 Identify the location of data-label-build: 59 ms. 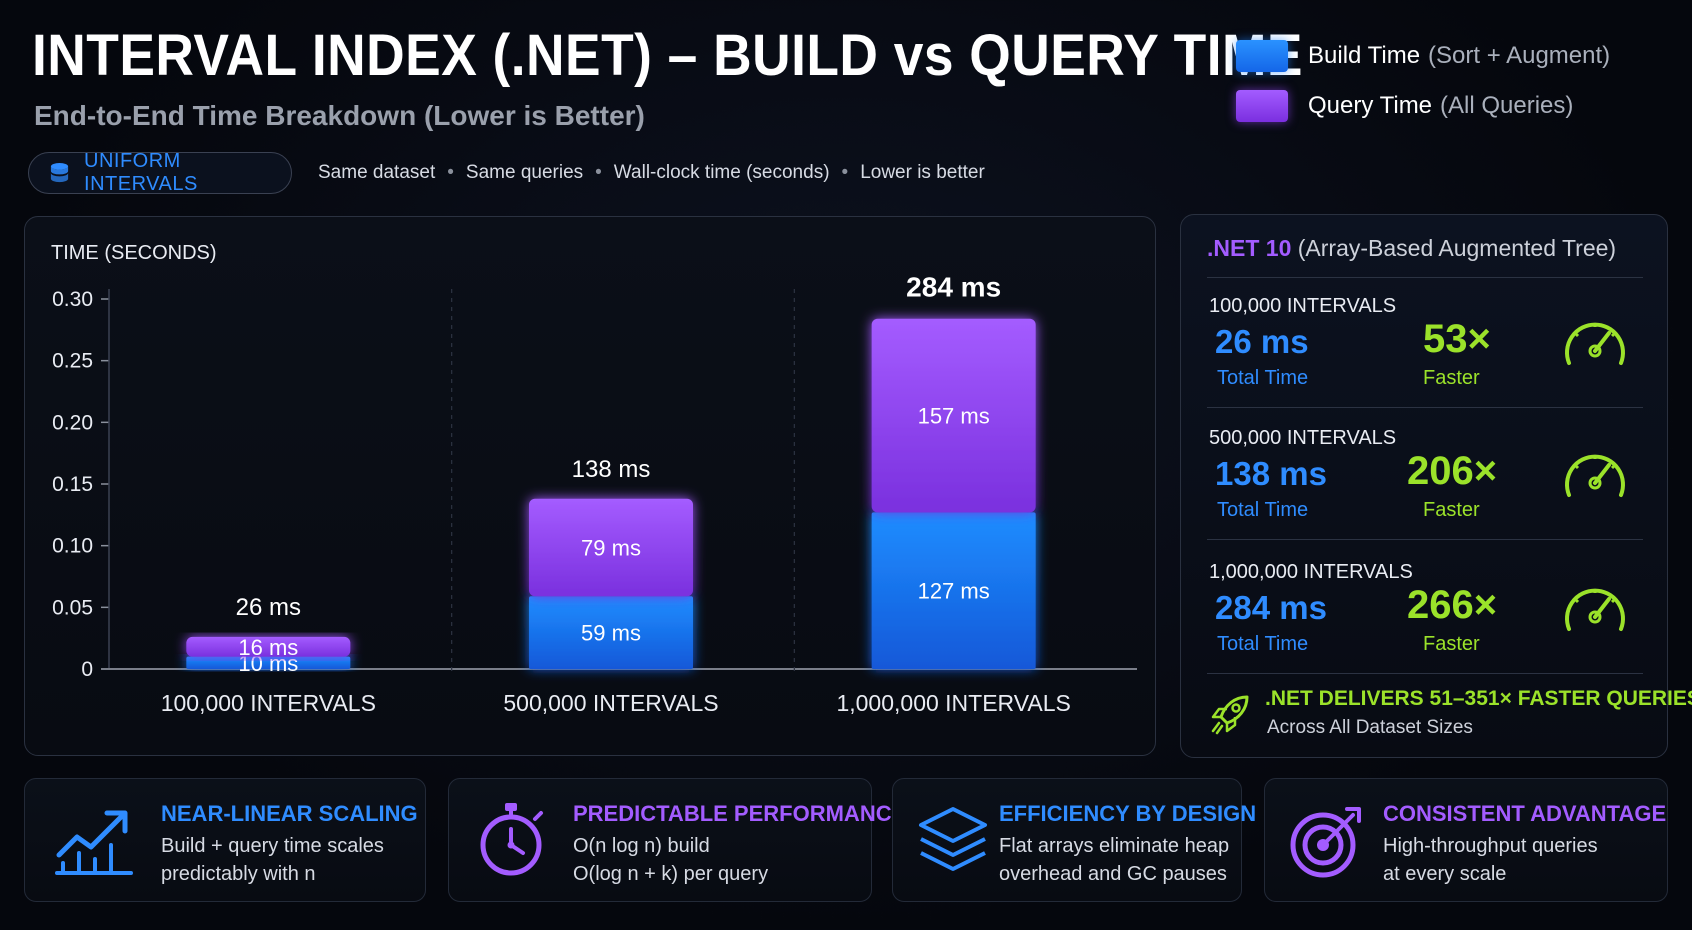
(611, 633).